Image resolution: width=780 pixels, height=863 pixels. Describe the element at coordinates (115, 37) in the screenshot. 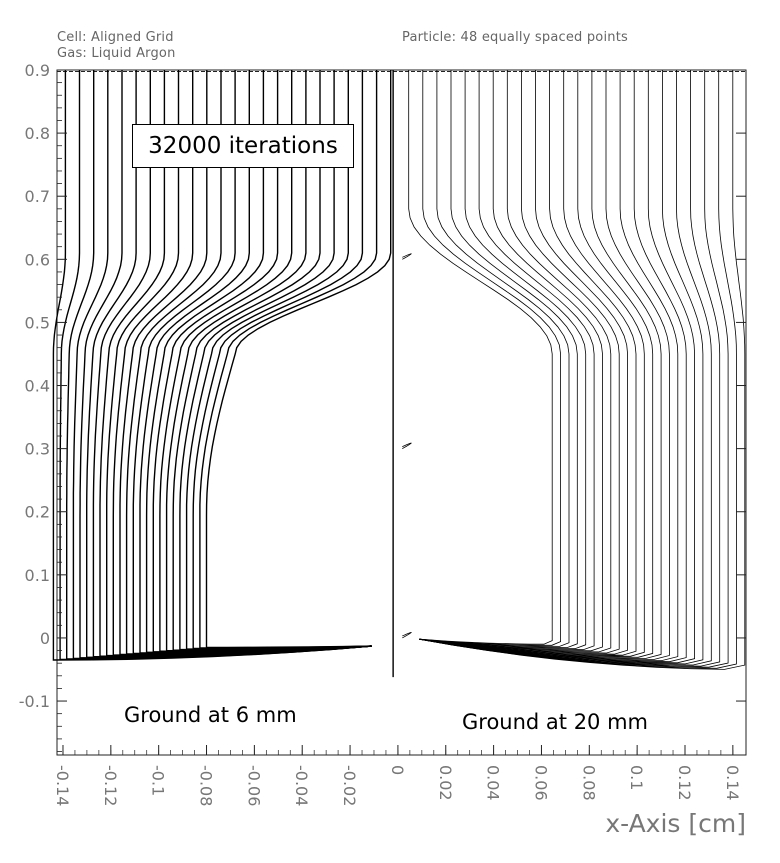

I see `header-cell: Cell: Aligned Grid` at that location.